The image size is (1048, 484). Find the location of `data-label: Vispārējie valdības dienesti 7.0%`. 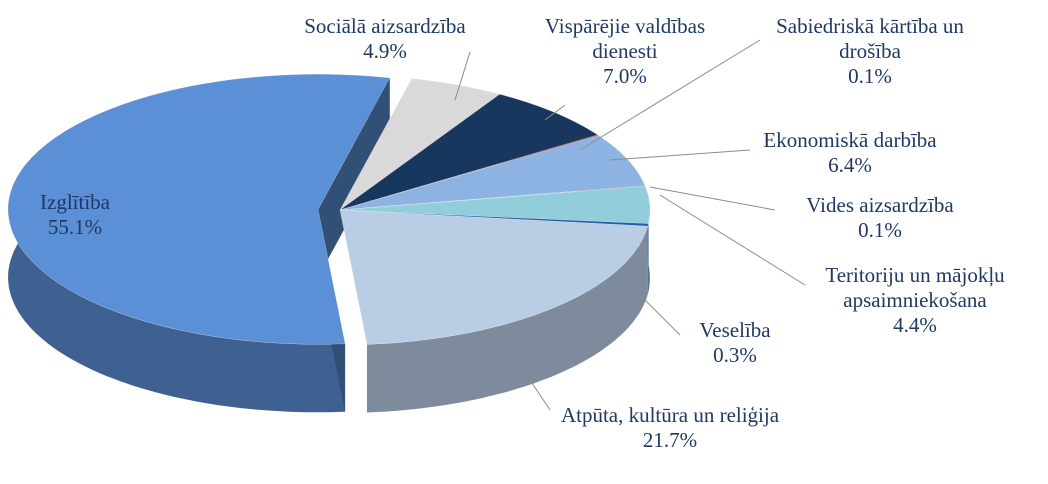

data-label: Vispārējie valdības dienesti 7.0% is located at coordinates (625, 51).